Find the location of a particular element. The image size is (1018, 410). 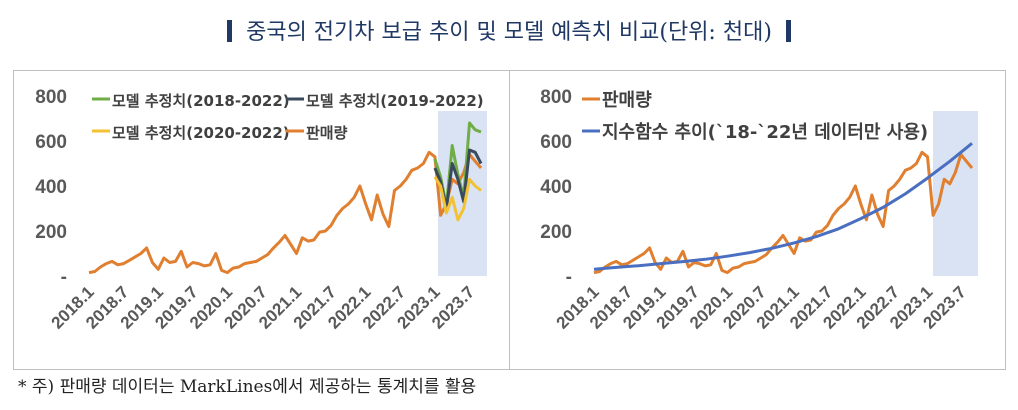

page-title: 중국의 전기차 보급 추이 및 모델 예측치 비교(단위: 천대) is located at coordinates (509, 30).